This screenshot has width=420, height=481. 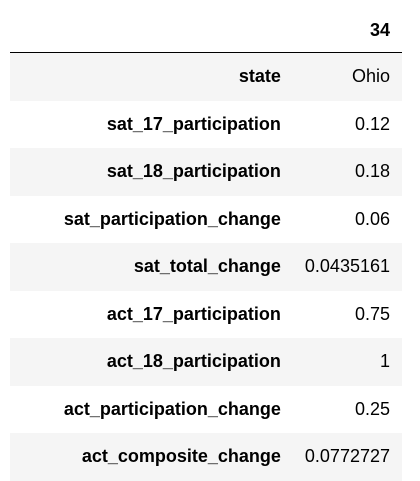 I want to click on cell-value: 0.06, so click(x=372, y=218).